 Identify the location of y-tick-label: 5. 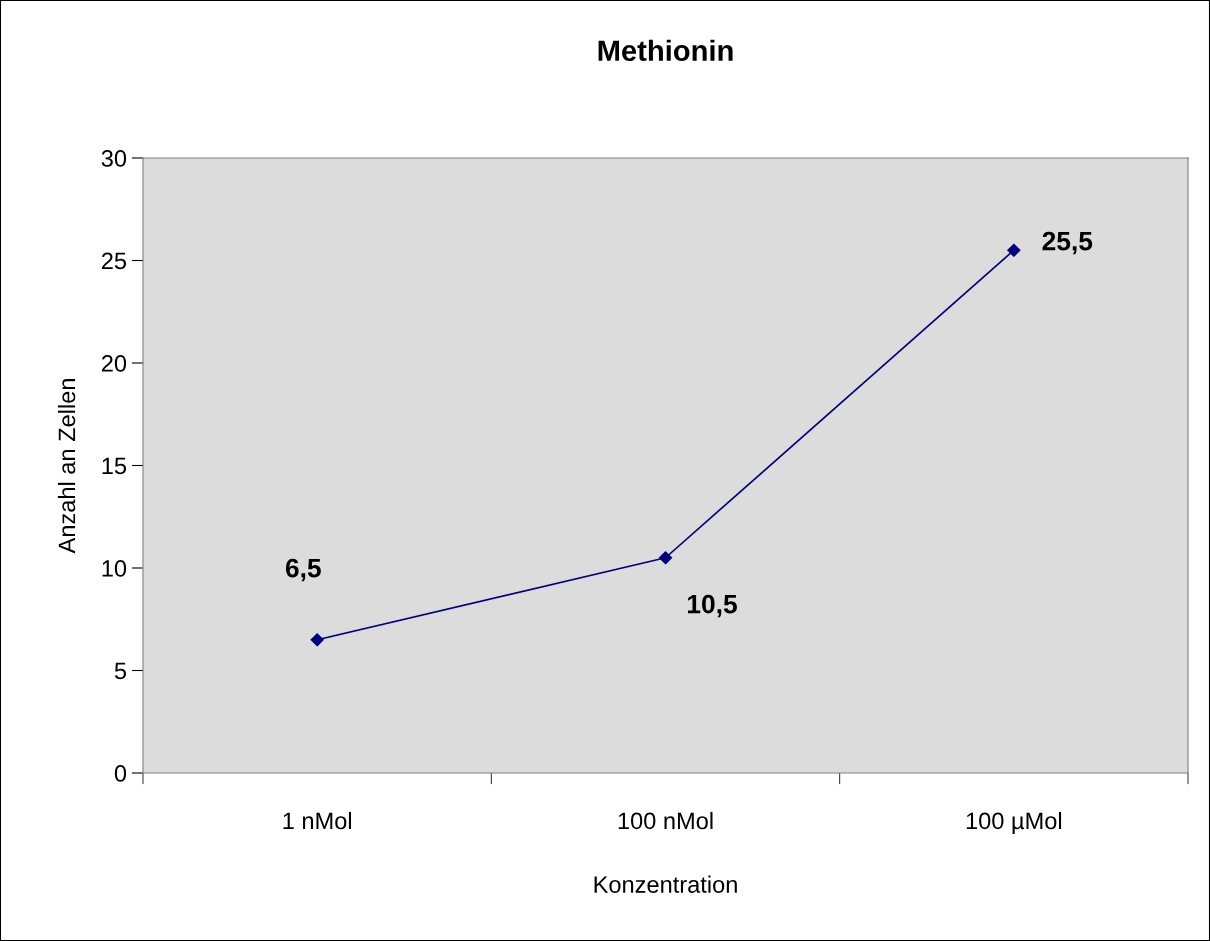
(120, 671).